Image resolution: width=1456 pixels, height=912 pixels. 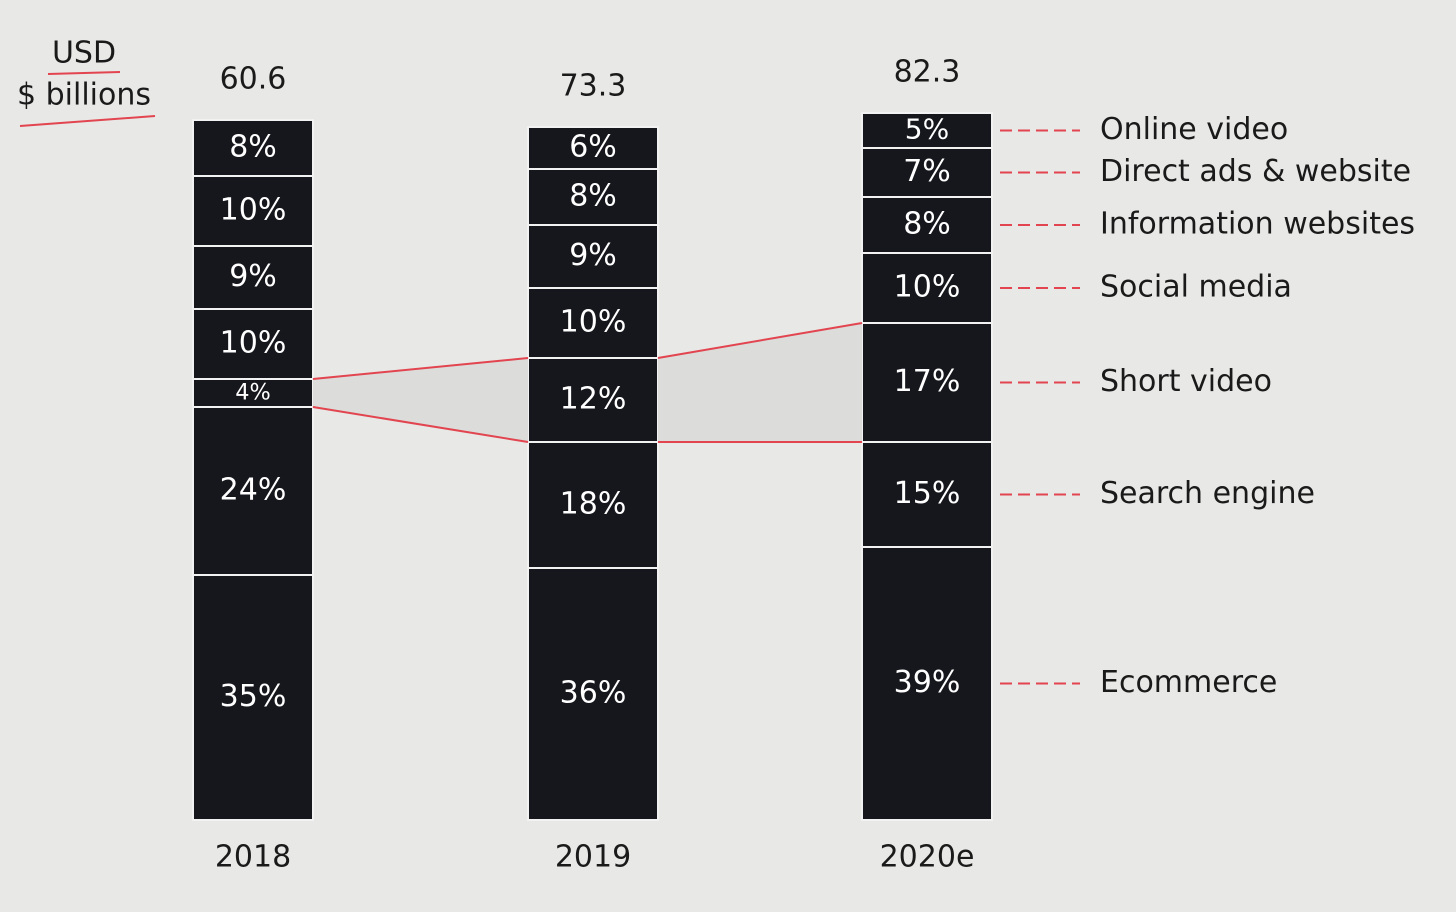 I want to click on legend-label: Information websites, so click(x=1257, y=224).